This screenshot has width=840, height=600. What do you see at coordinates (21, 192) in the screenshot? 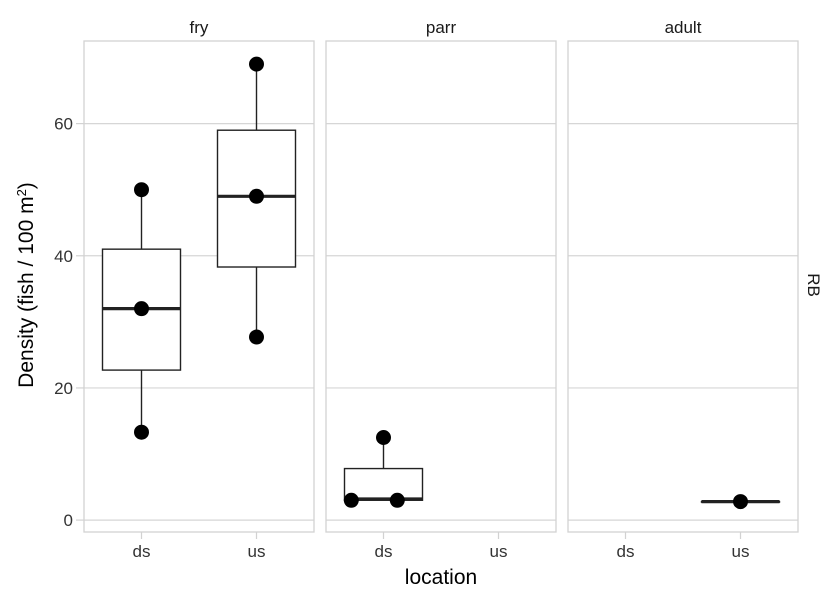
I see `y-axis-title-superscript: 2` at bounding box center [21, 192].